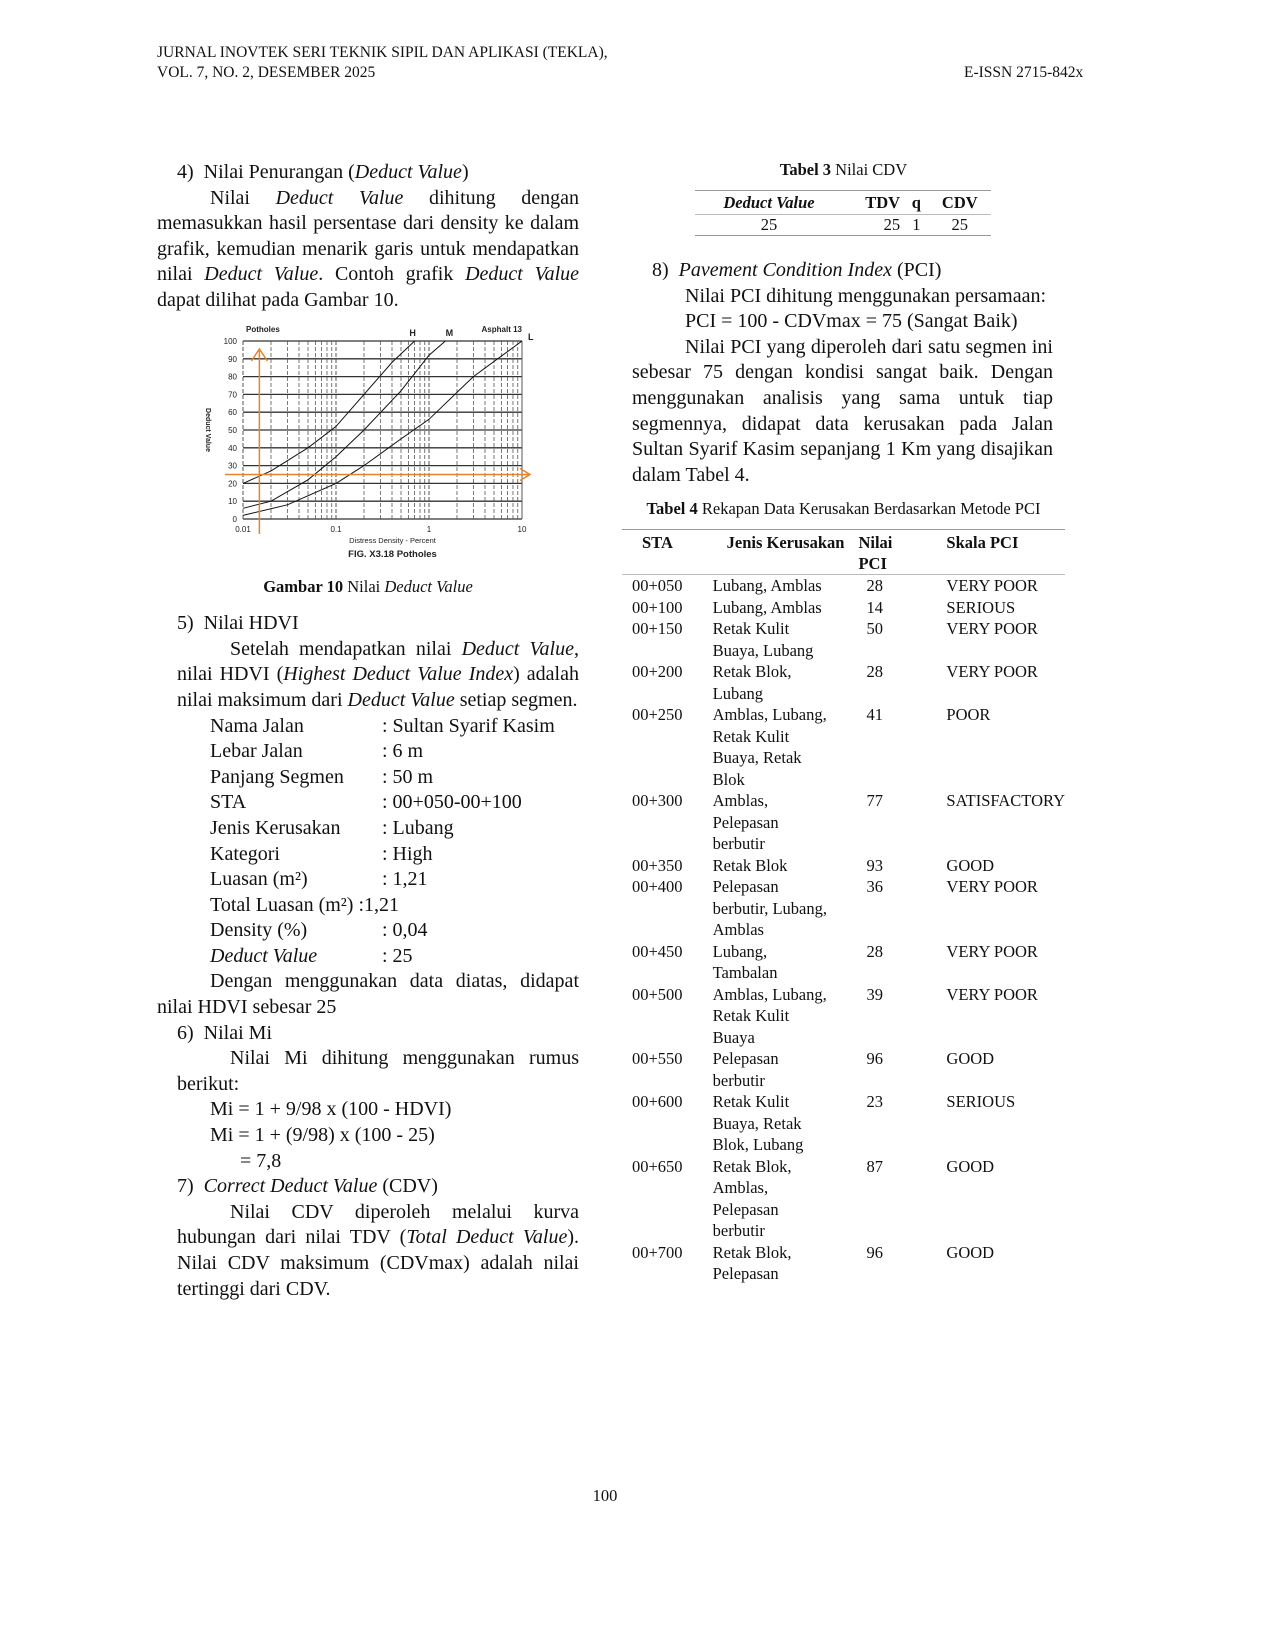  Describe the element at coordinates (185, 1032) in the screenshot. I see `section-number: 6)` at that location.